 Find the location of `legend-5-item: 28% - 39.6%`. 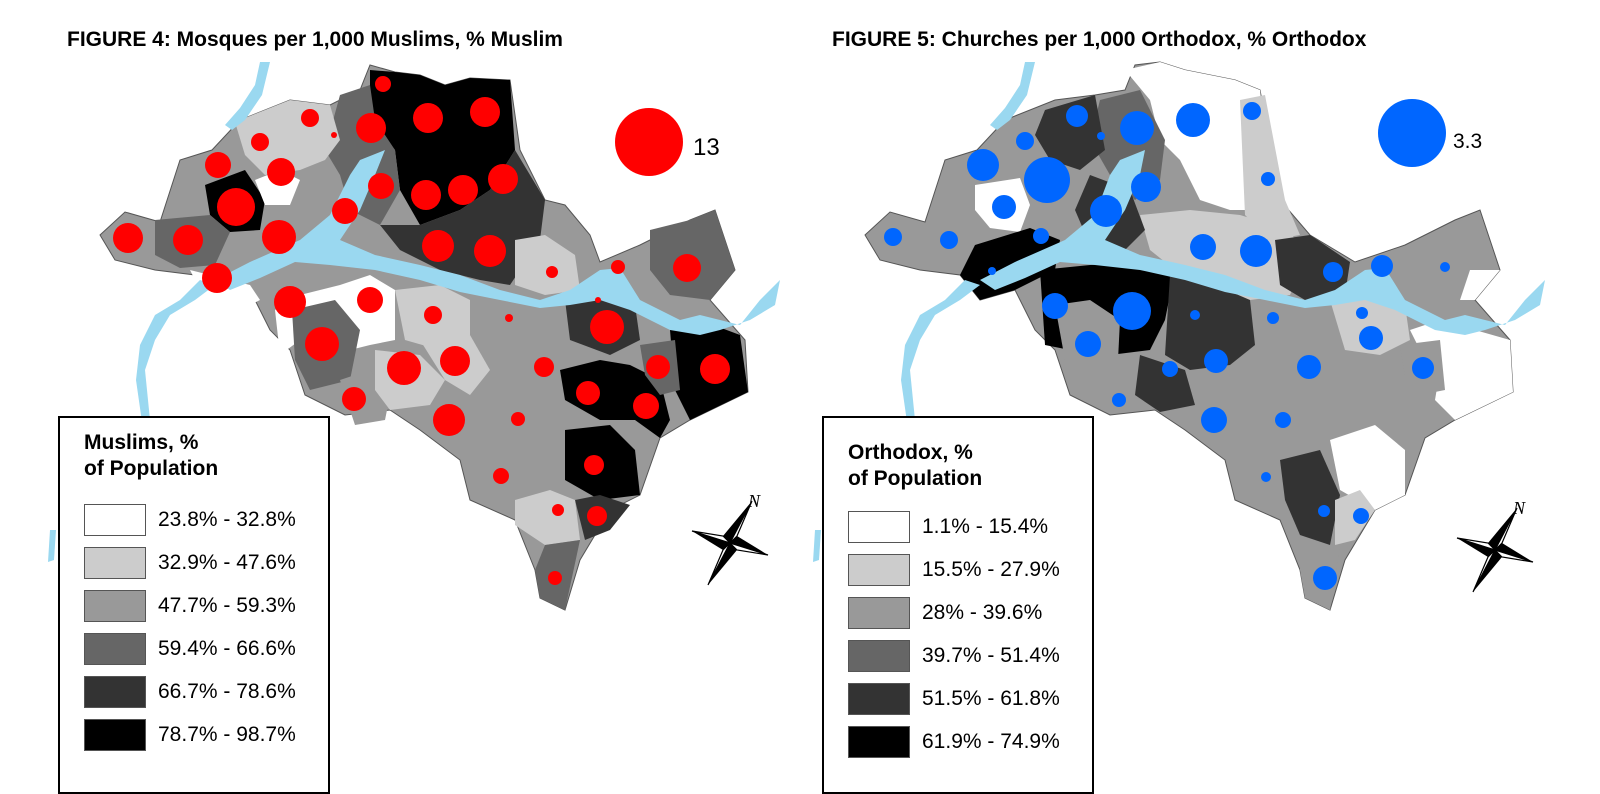

legend-5-item: 28% - 39.6% is located at coordinates (945, 613).